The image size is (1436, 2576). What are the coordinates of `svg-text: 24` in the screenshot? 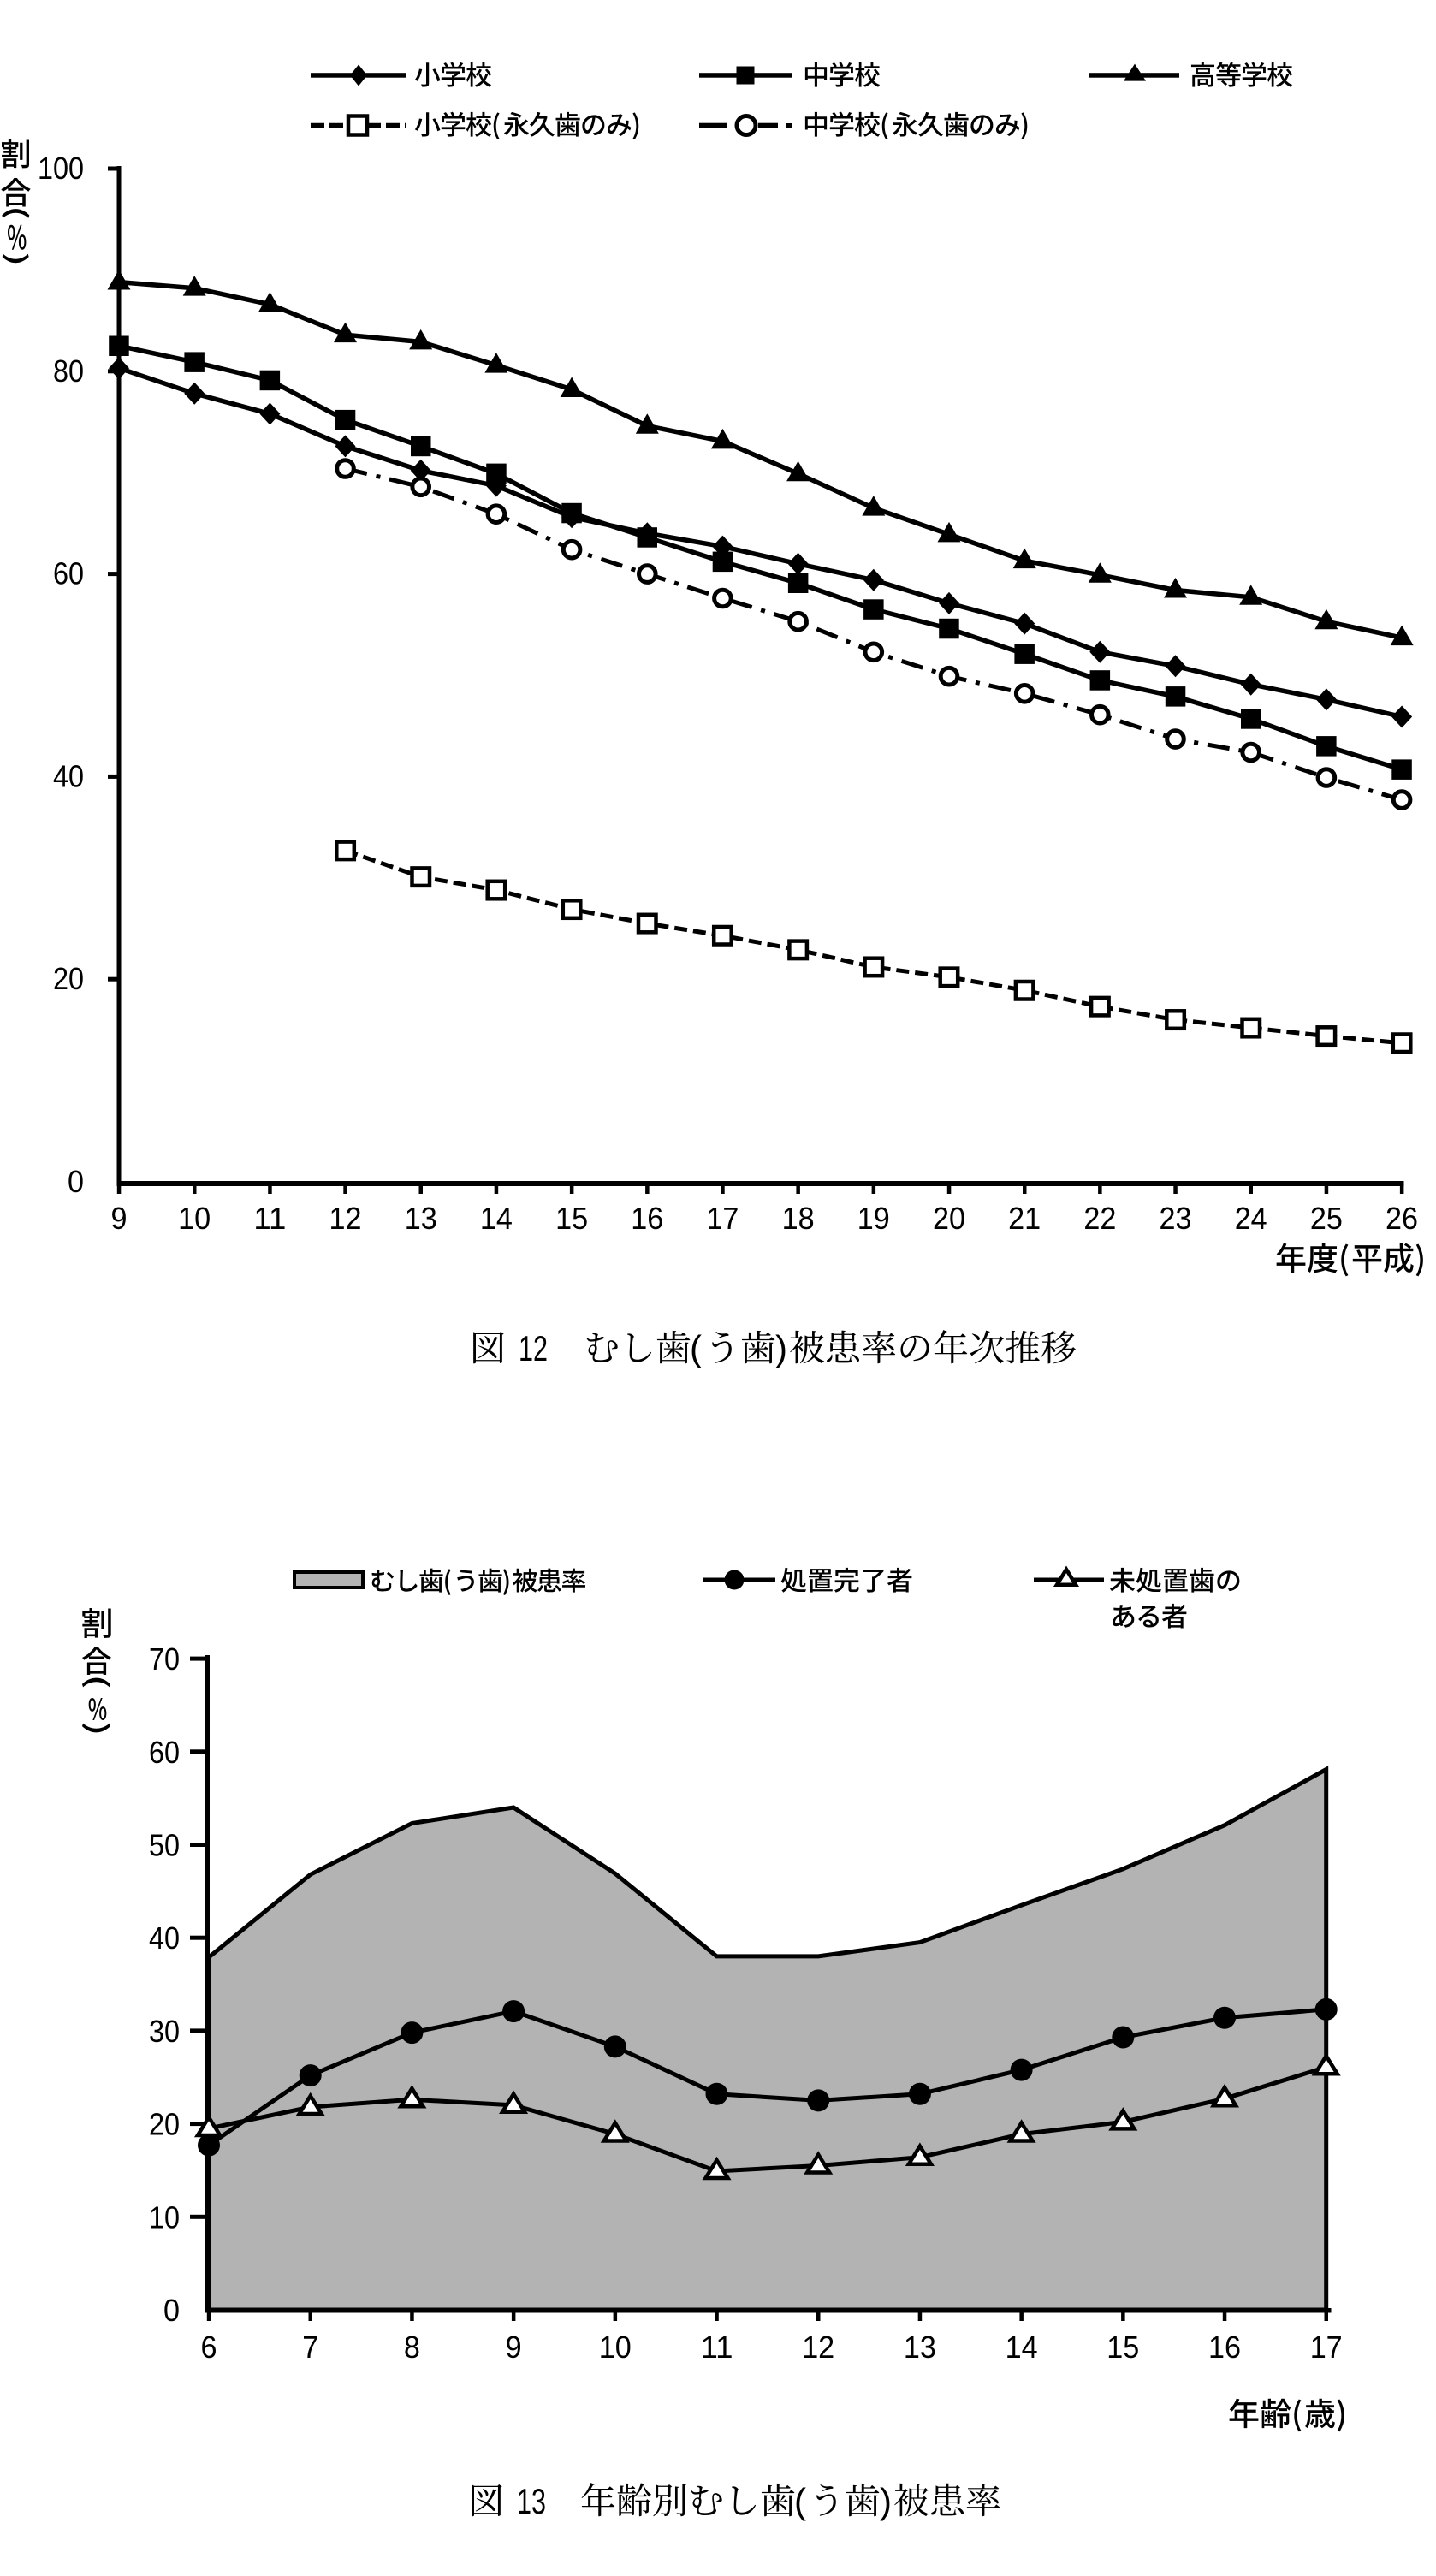 It's located at (1251, 1218).